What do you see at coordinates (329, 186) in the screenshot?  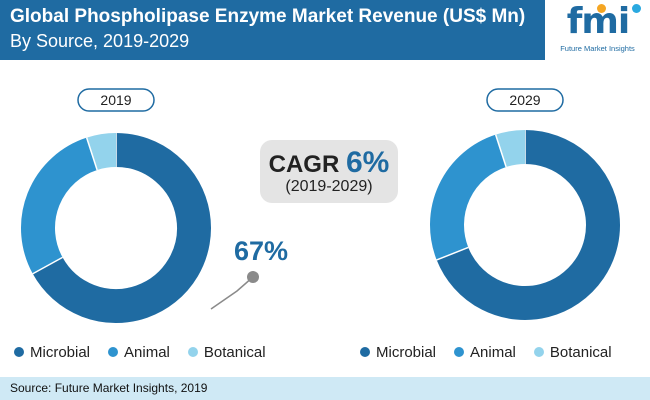 I see `cagr-period: (2019-2029)` at bounding box center [329, 186].